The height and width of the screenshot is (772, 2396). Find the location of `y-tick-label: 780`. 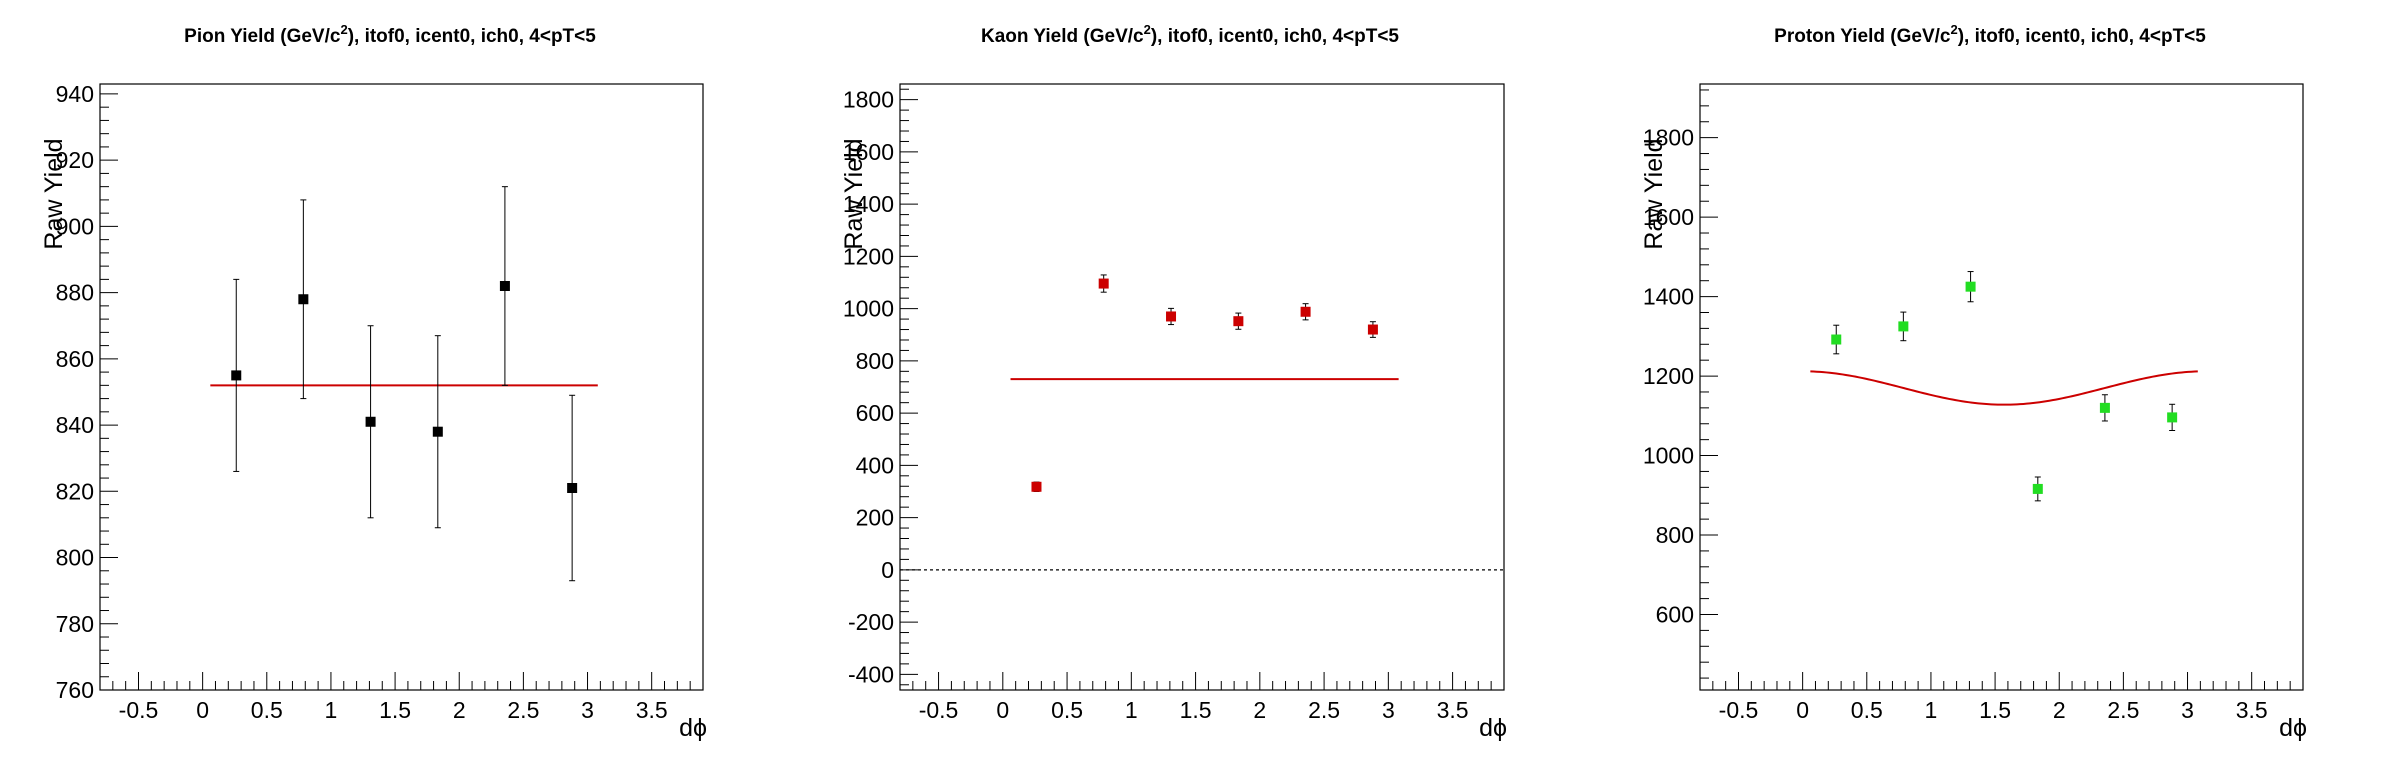

y-tick-label: 780 is located at coordinates (75, 624).